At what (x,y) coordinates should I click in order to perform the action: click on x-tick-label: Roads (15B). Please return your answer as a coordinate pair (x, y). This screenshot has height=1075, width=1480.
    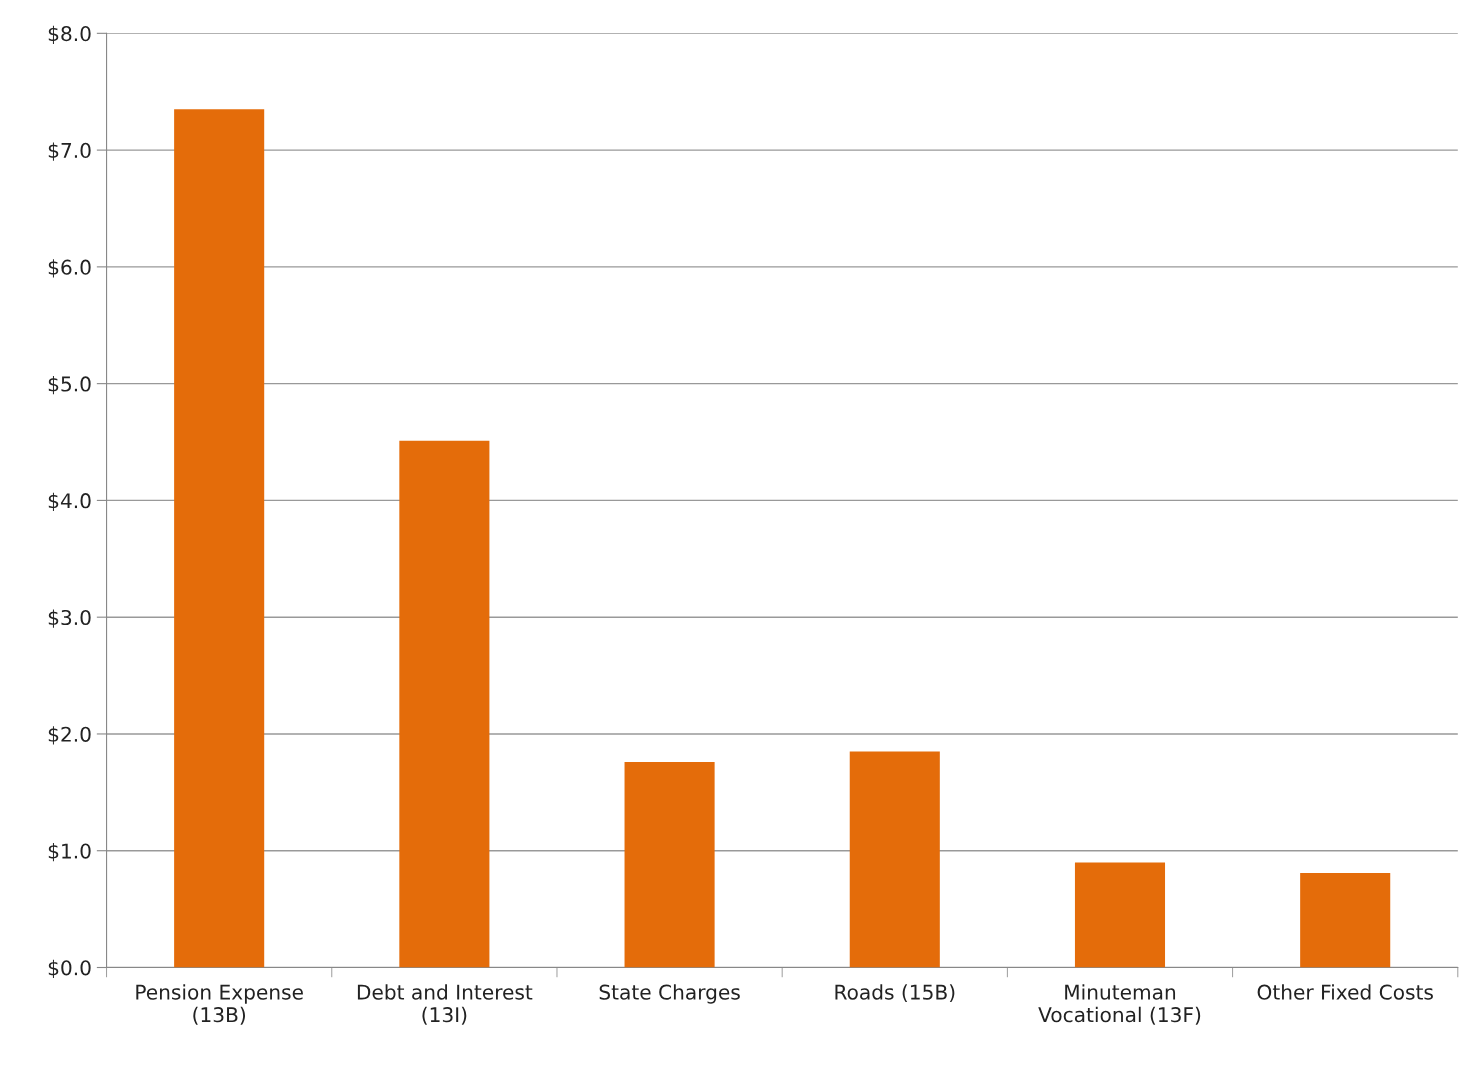
    Looking at the image, I should click on (895, 993).